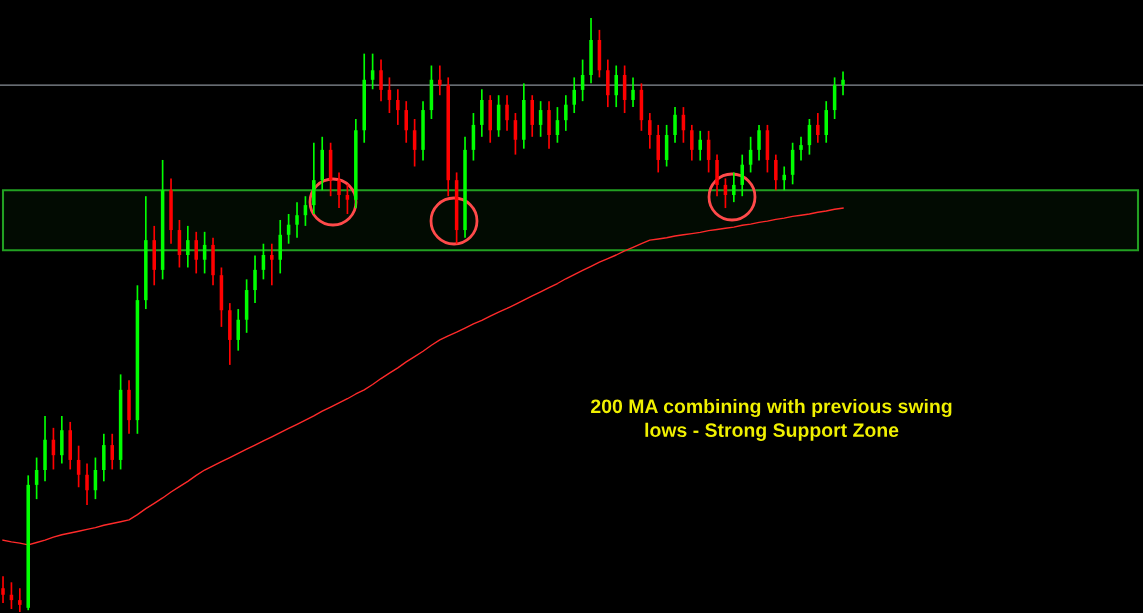 The image size is (1143, 613). Describe the element at coordinates (771, 419) in the screenshot. I see `annotation: 200 MA combining with previous swing lows - Strong Support Zone` at that location.